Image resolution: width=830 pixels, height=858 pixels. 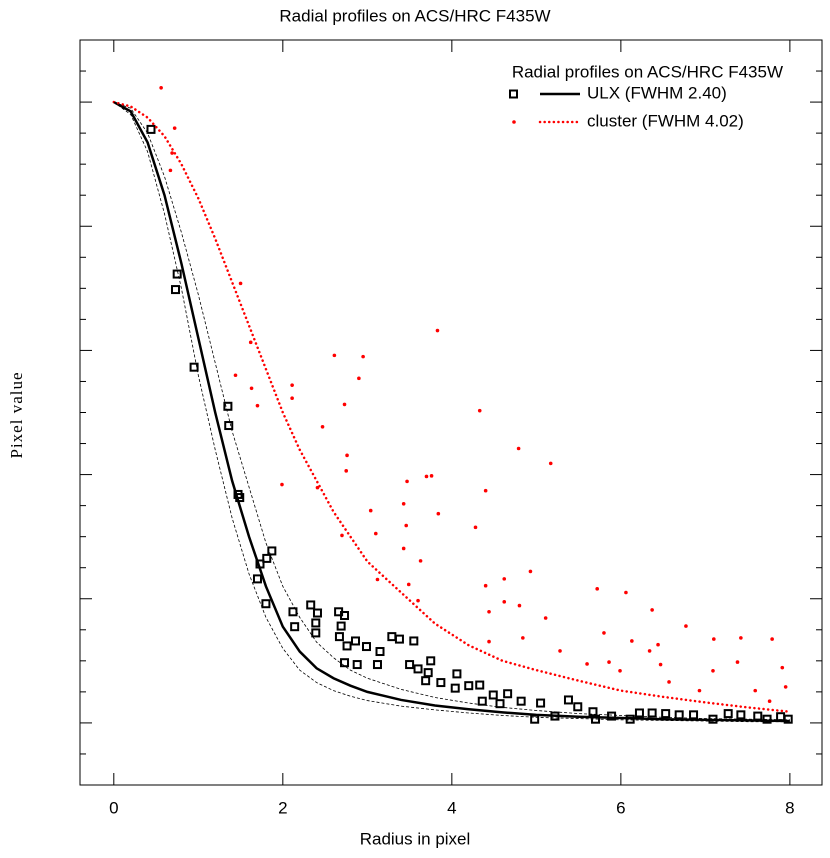 I want to click on x-tick-label: 8, so click(x=789, y=807).